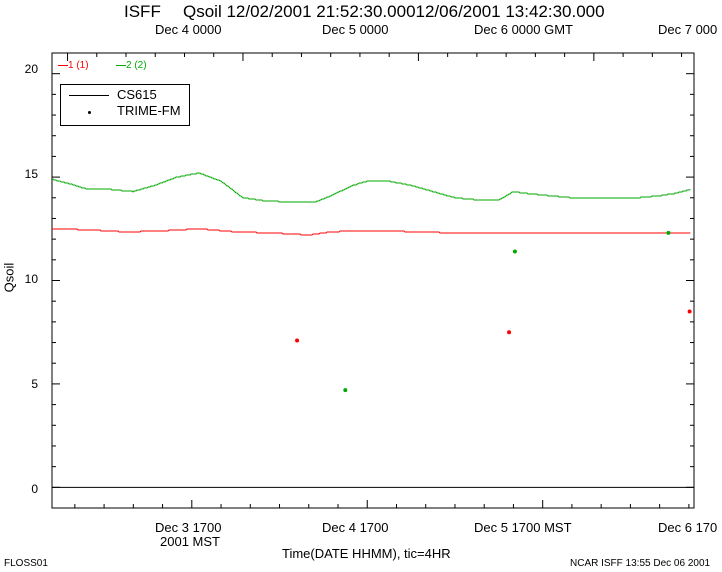 The height and width of the screenshot is (572, 722). I want to click on header-isff: ISFF, so click(142, 11).